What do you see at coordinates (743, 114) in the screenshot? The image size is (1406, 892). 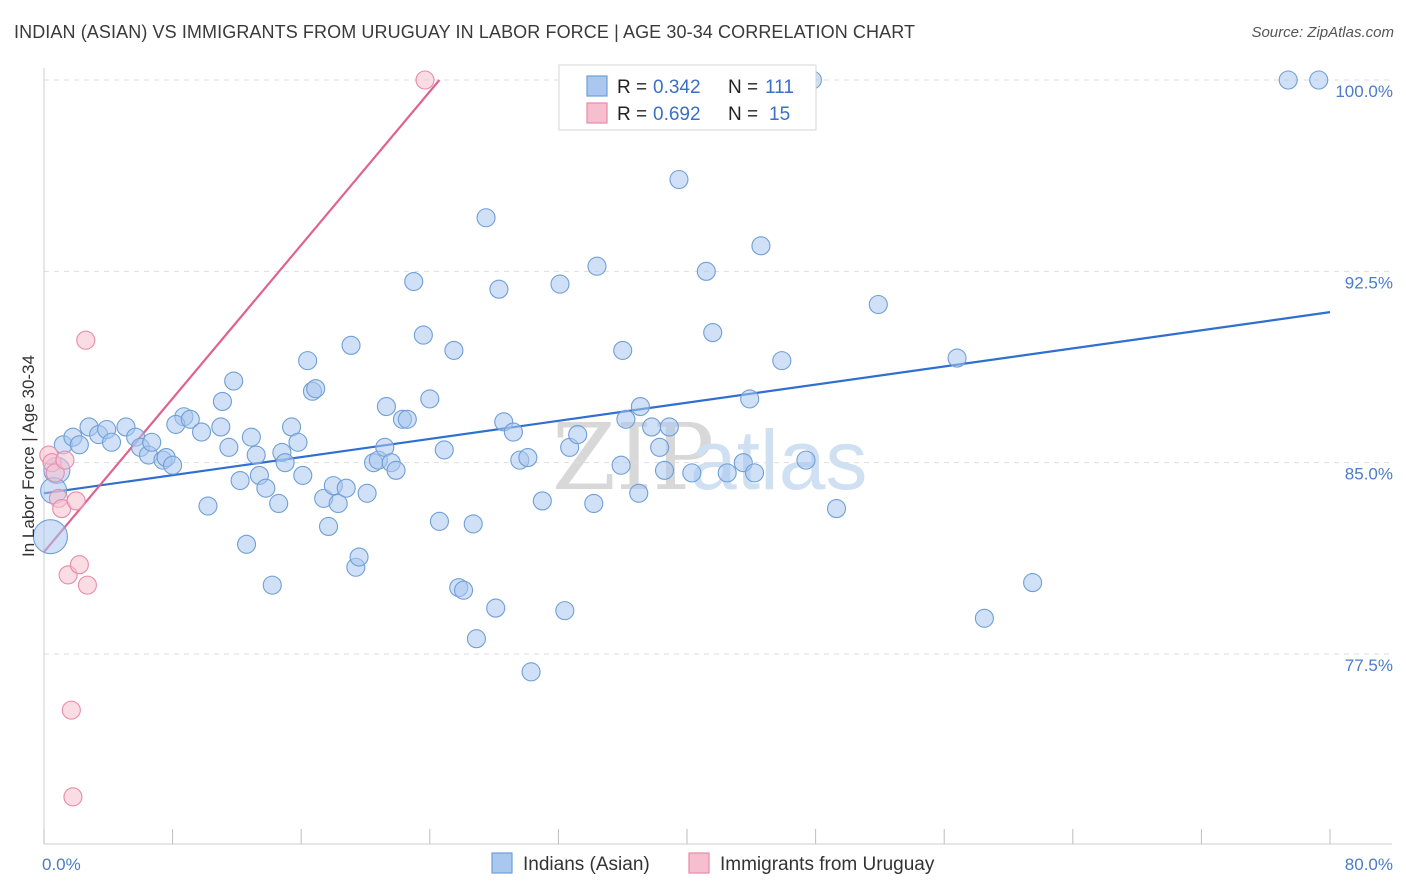 I see `legend-n-label-2: N =` at bounding box center [743, 114].